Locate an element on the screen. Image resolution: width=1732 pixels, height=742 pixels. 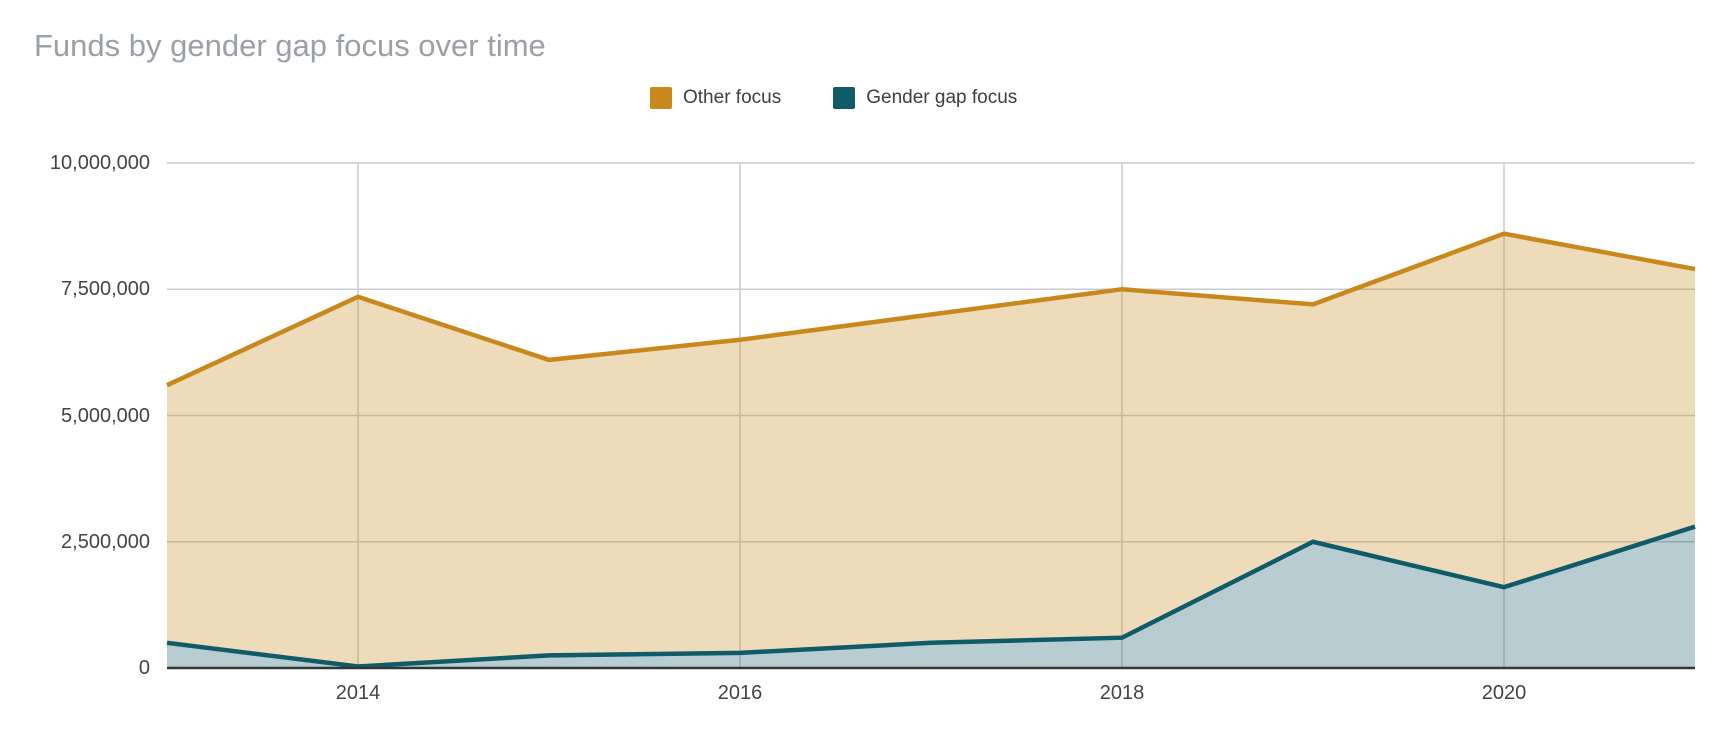
legend: Other focus Gender gap focus is located at coordinates (833, 98).